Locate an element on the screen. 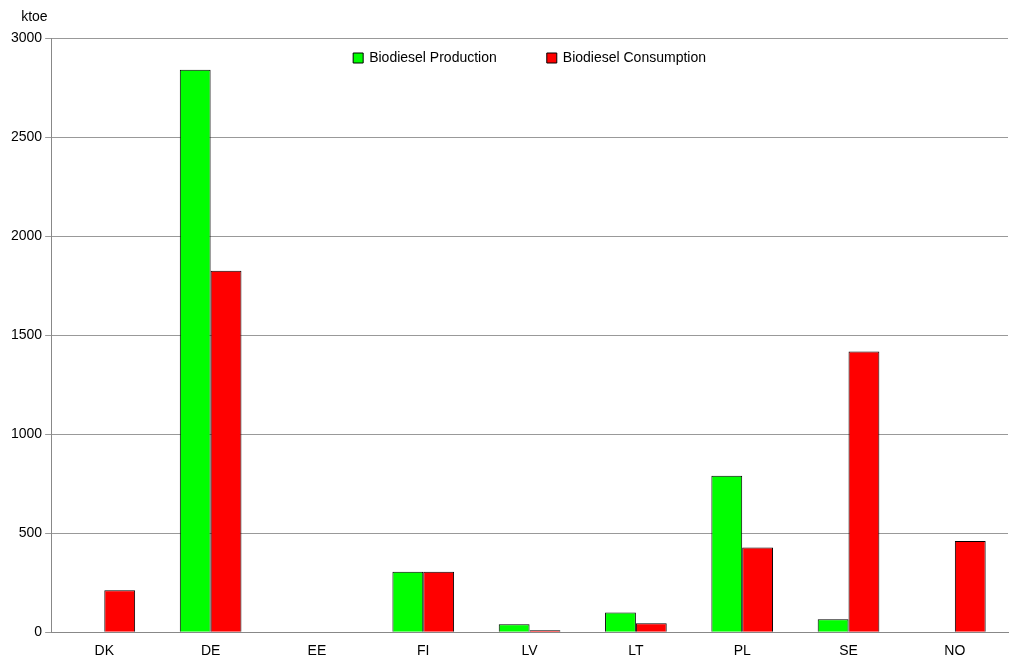 The image size is (1012, 667). x-tick-label: NO is located at coordinates (955, 650).